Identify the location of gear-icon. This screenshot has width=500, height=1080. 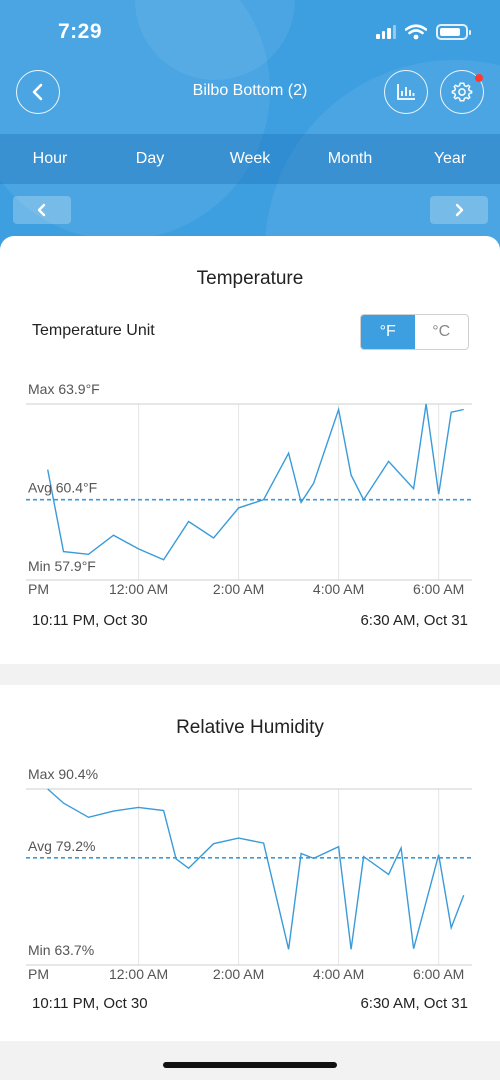
(462, 92).